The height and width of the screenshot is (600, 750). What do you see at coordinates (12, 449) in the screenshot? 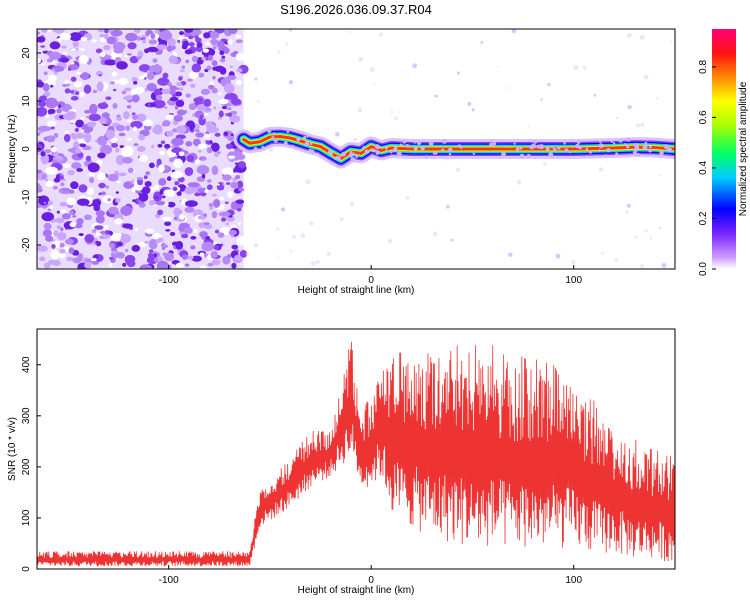
I see `snr-y-axis-label: SNR (10 * v/v)` at bounding box center [12, 449].